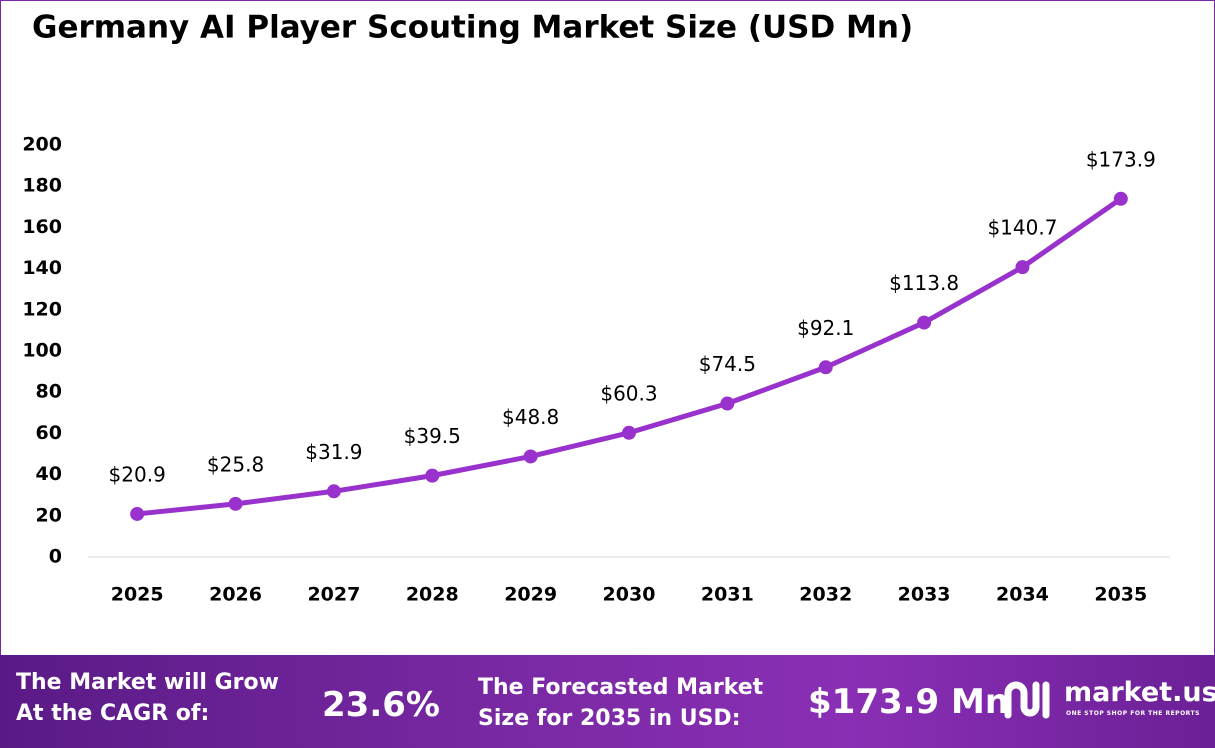 Image resolution: width=1215 pixels, height=748 pixels. Describe the element at coordinates (42, 227) in the screenshot. I see `y-tick-label: 160` at that location.